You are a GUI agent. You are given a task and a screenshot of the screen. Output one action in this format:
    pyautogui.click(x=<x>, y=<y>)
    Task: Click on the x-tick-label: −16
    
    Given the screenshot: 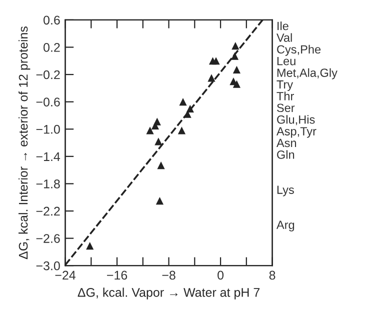 What is the action you would take?
    pyautogui.click(x=117, y=275)
    